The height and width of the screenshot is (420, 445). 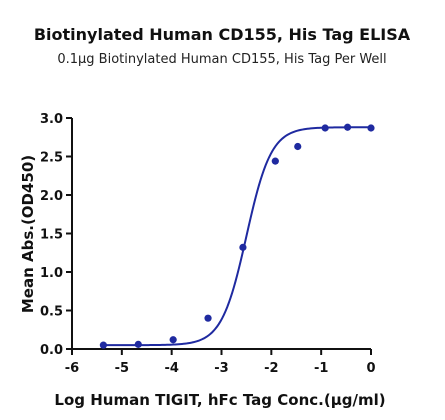 I want to click on x-tick-label: -2, so click(x=271, y=368).